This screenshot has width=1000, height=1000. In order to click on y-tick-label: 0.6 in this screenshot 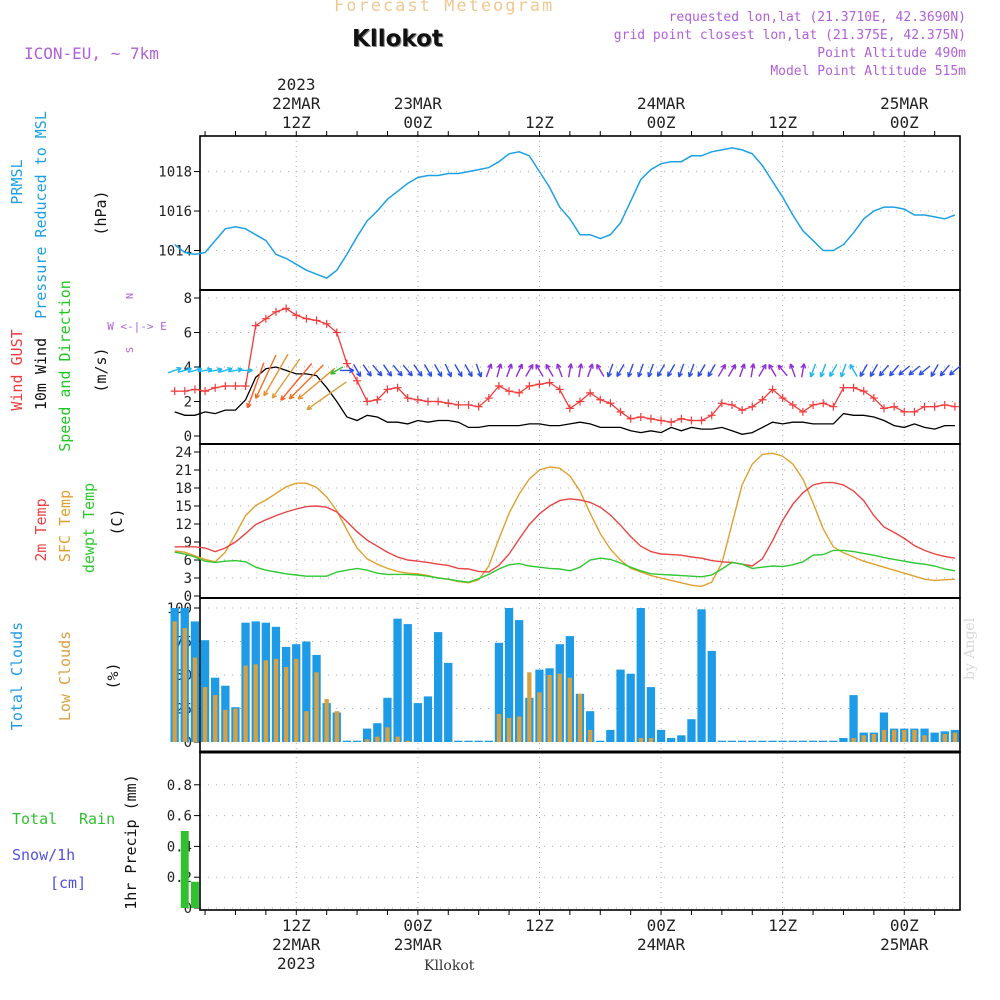, I will do `click(179, 817)`.